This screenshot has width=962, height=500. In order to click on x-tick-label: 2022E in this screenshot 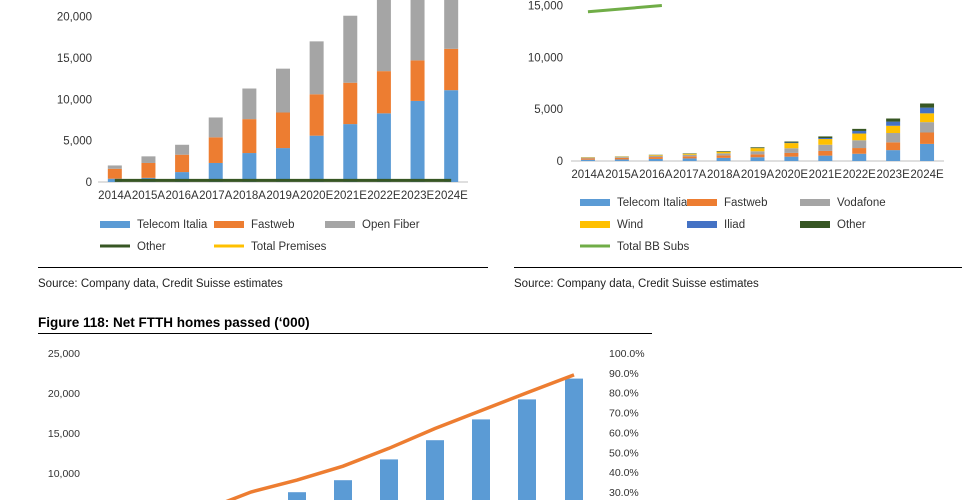, I will do `click(384, 196)`.